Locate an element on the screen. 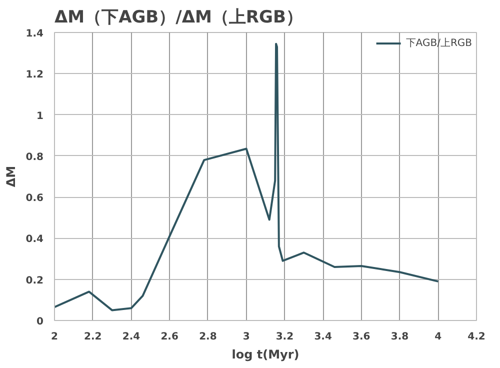 Image resolution: width=500 pixels, height=368 pixels. x-tick-label: 2.2 is located at coordinates (93, 337).